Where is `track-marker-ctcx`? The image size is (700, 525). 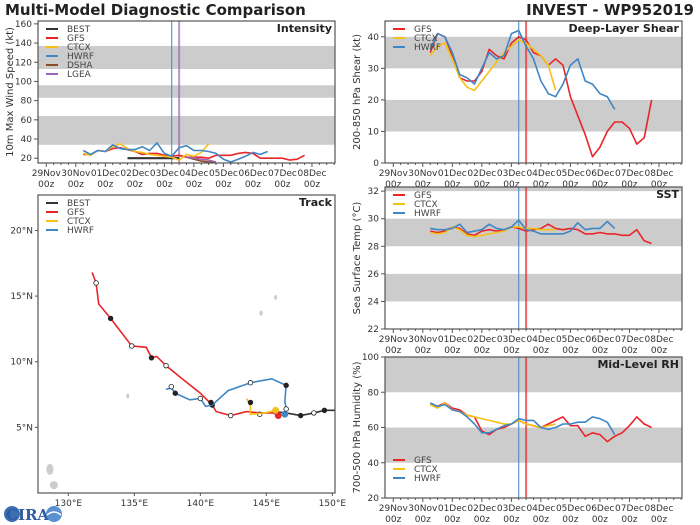
track-marker-ctcx is located at coordinates (276, 410).